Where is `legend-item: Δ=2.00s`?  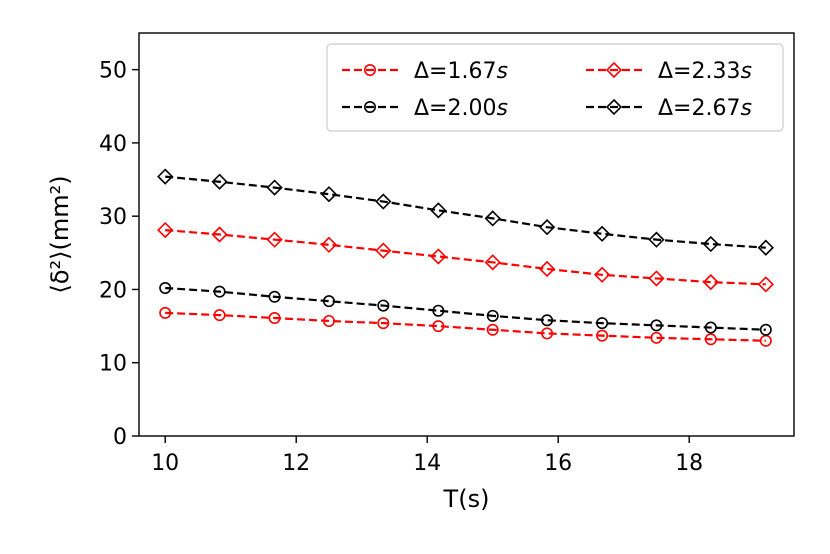 legend-item: Δ=2.00s is located at coordinates (425, 108).